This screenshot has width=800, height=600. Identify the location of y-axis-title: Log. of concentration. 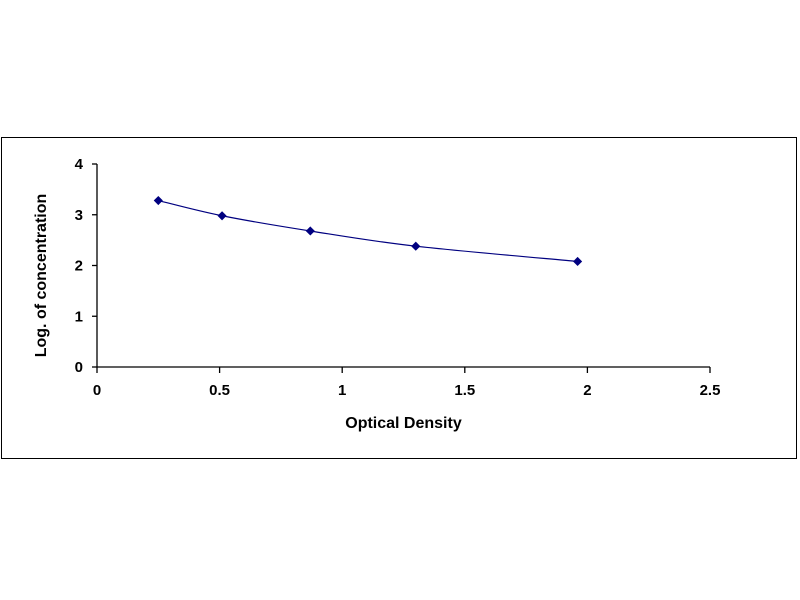
(41, 276).